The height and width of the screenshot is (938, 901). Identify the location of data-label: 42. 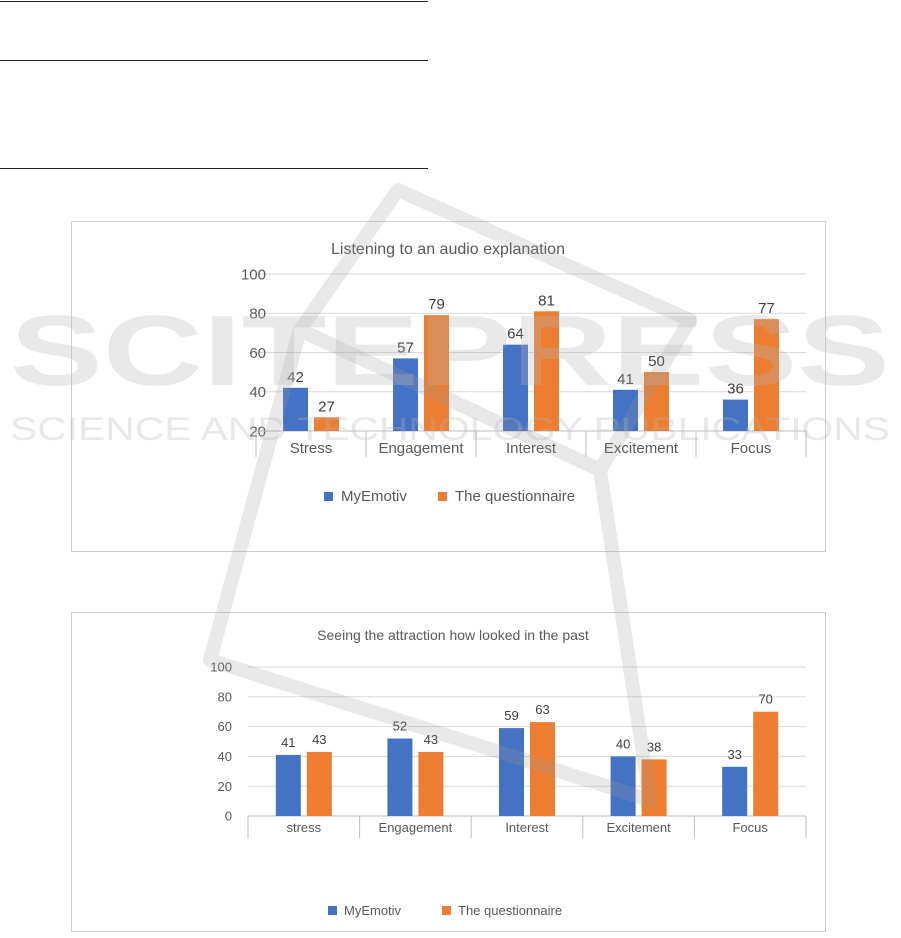
(295, 377).